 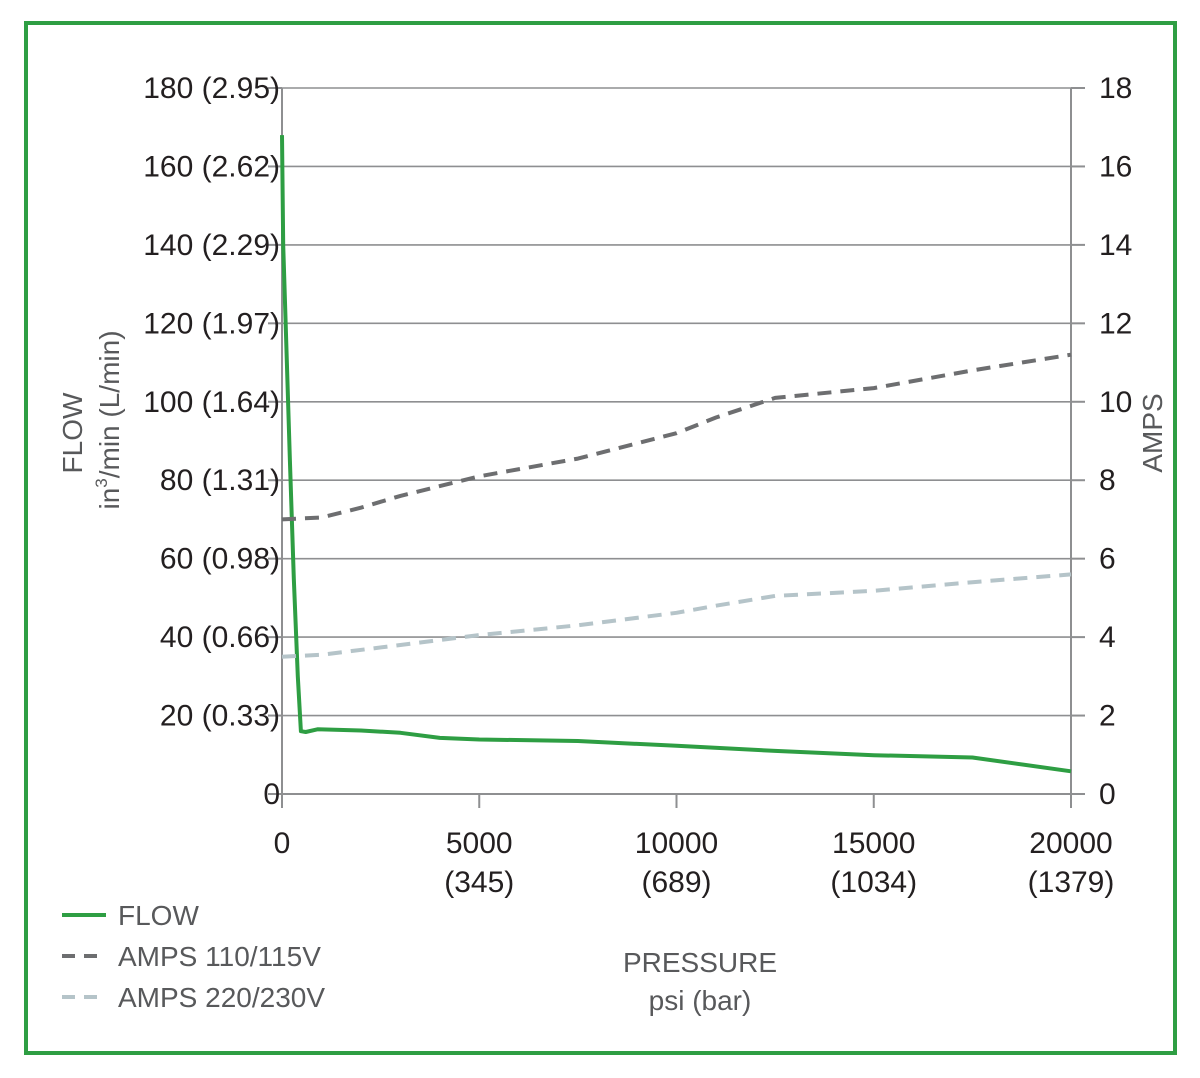 What do you see at coordinates (220, 480) in the screenshot?
I see `left-tick-label-4: 80 (1.31)` at bounding box center [220, 480].